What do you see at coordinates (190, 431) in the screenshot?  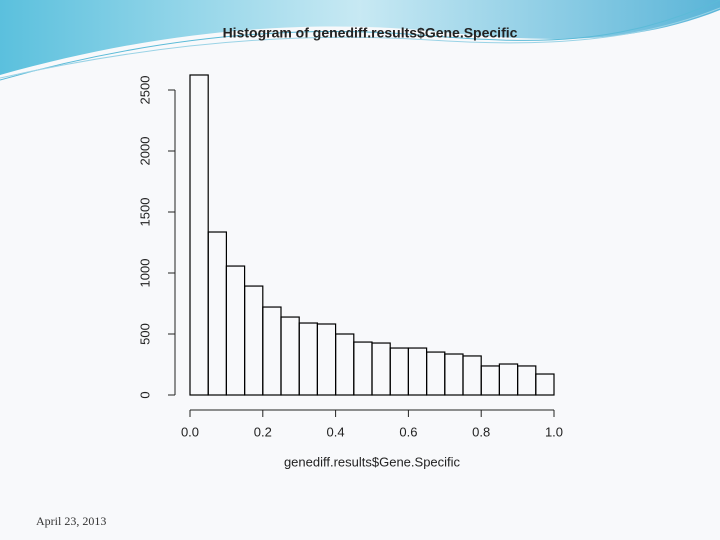 I see `x-tick-label: 0.0` at bounding box center [190, 431].